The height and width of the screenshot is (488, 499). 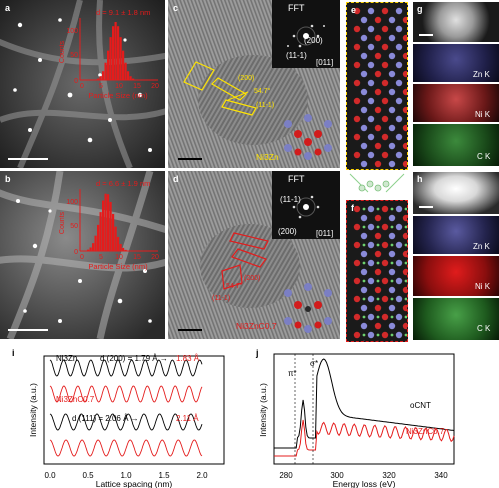 I want to click on x-tick: 1.0, so click(x=126, y=475).